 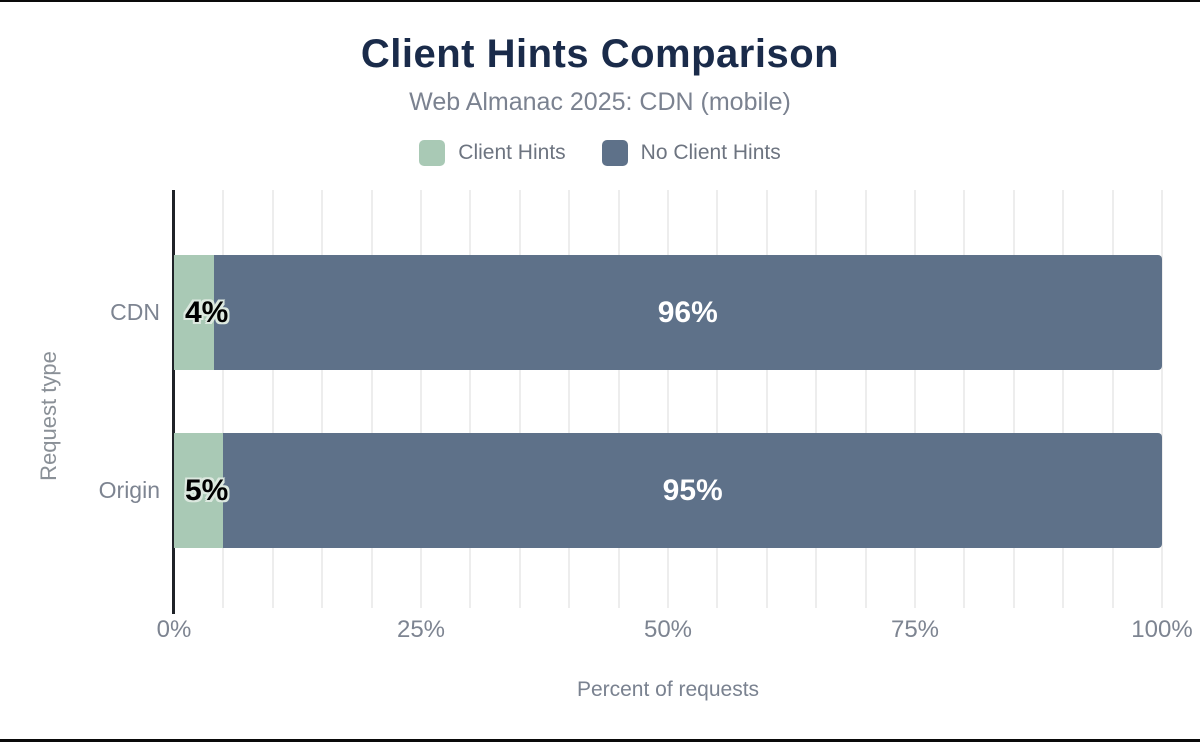 I want to click on x-tick-label-75: 75%, so click(x=915, y=629).